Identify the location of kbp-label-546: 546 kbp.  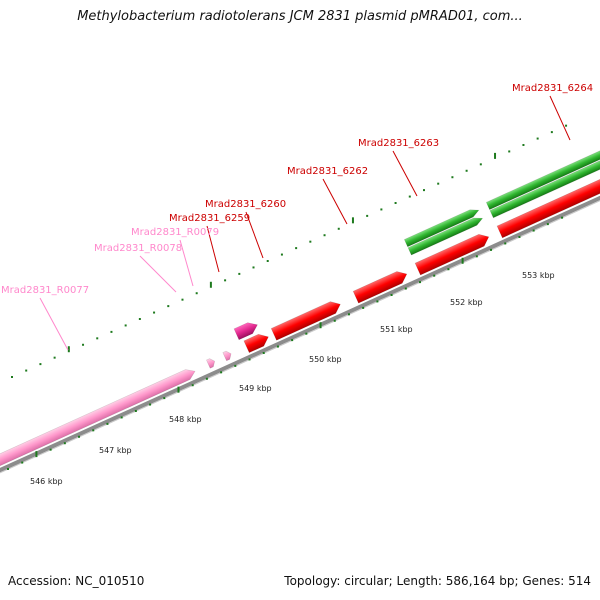
(46, 481).